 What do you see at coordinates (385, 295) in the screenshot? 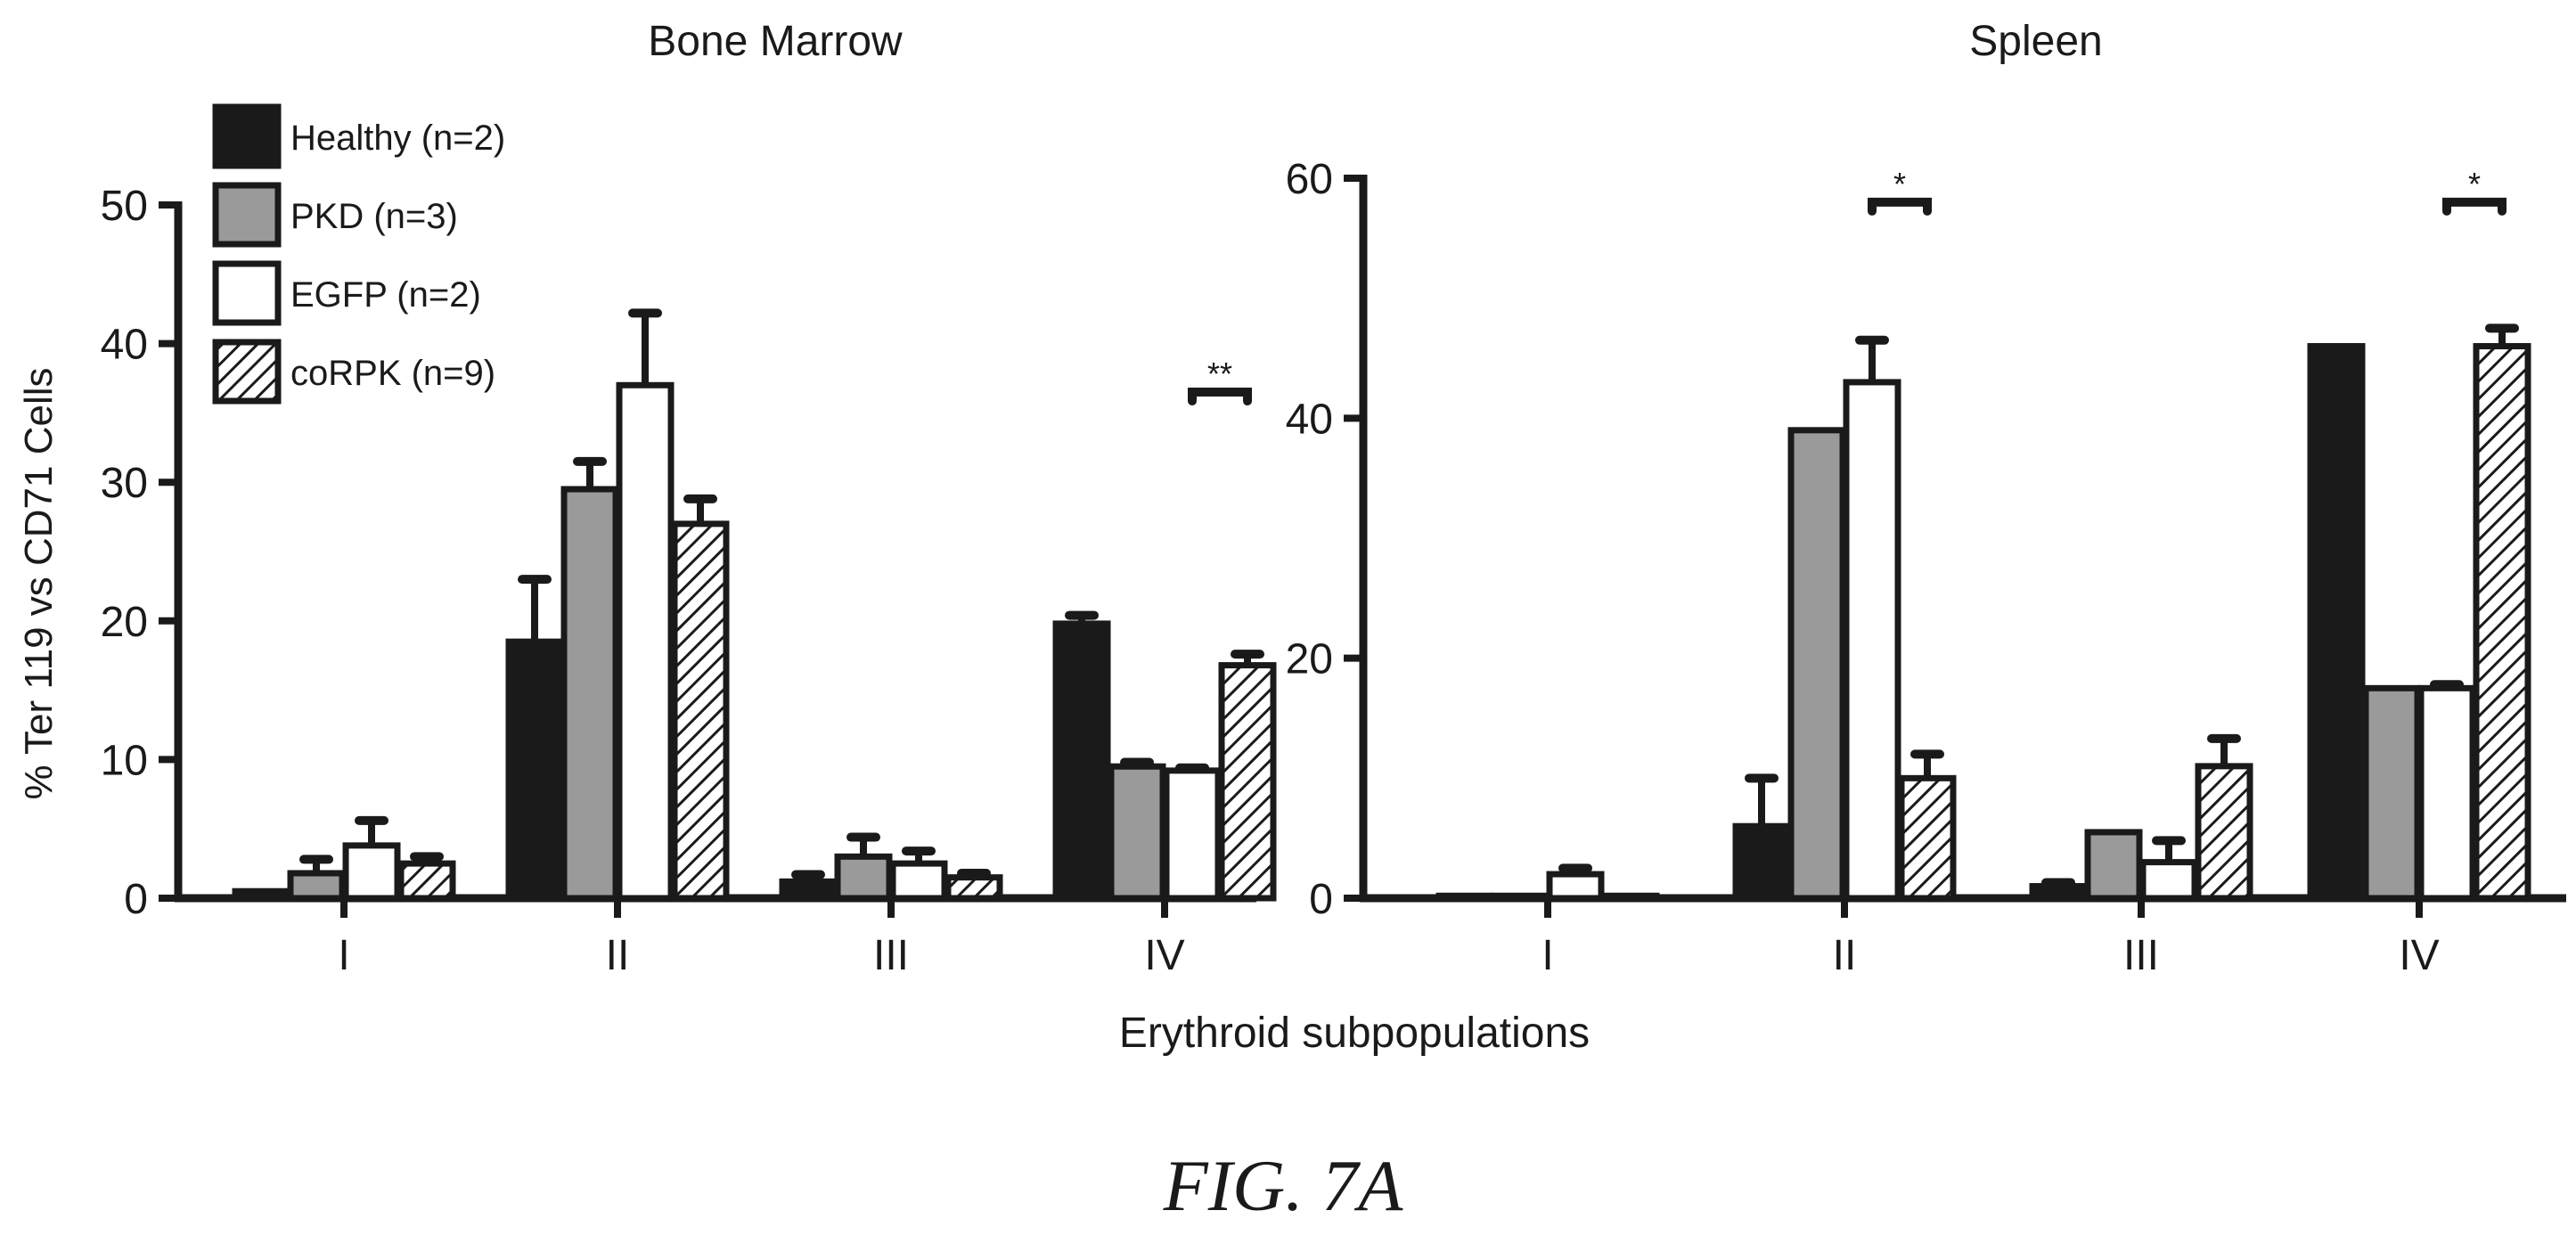
I see `legend-label: EGFP (n=2)` at bounding box center [385, 295].